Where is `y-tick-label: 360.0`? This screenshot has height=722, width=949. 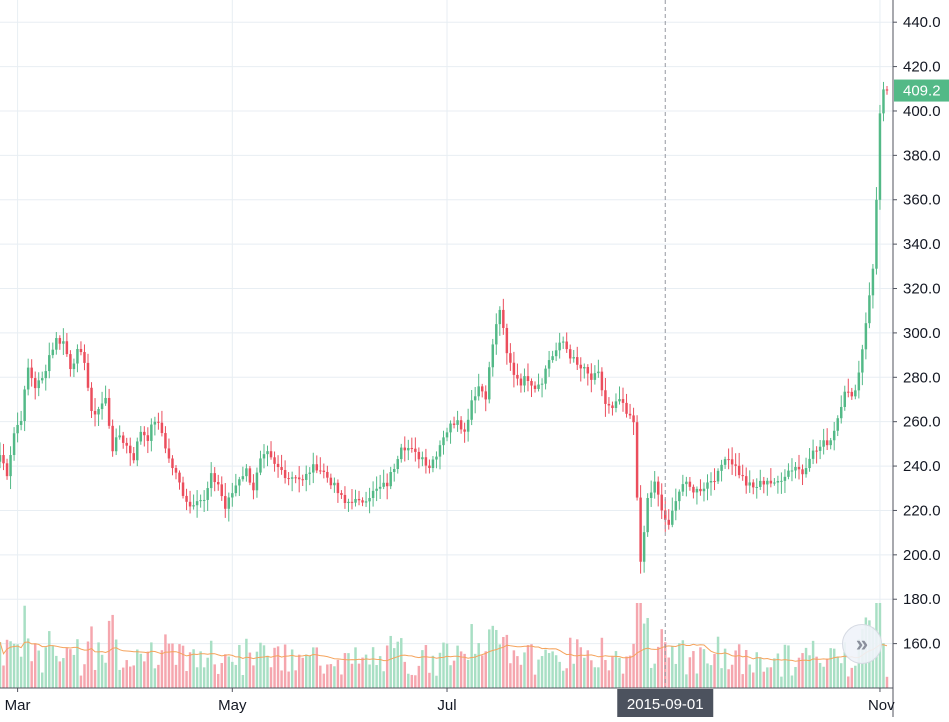 y-tick-label: 360.0 is located at coordinates (922, 200).